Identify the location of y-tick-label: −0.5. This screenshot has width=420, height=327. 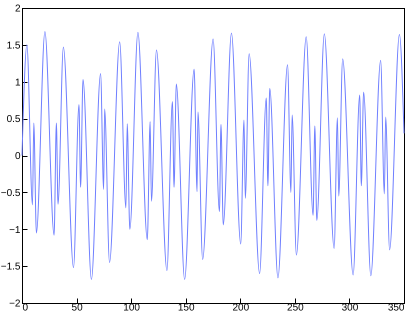
(10, 193).